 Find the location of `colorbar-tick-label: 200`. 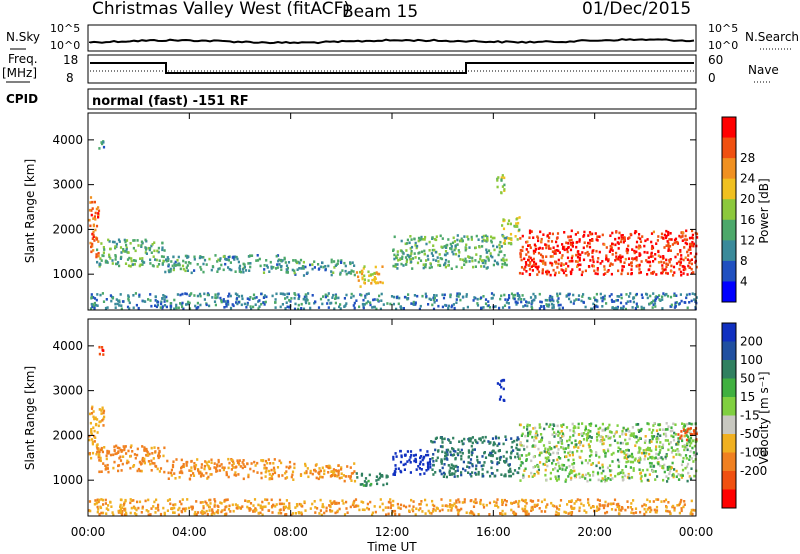

colorbar-tick-label: 200 is located at coordinates (751, 342).